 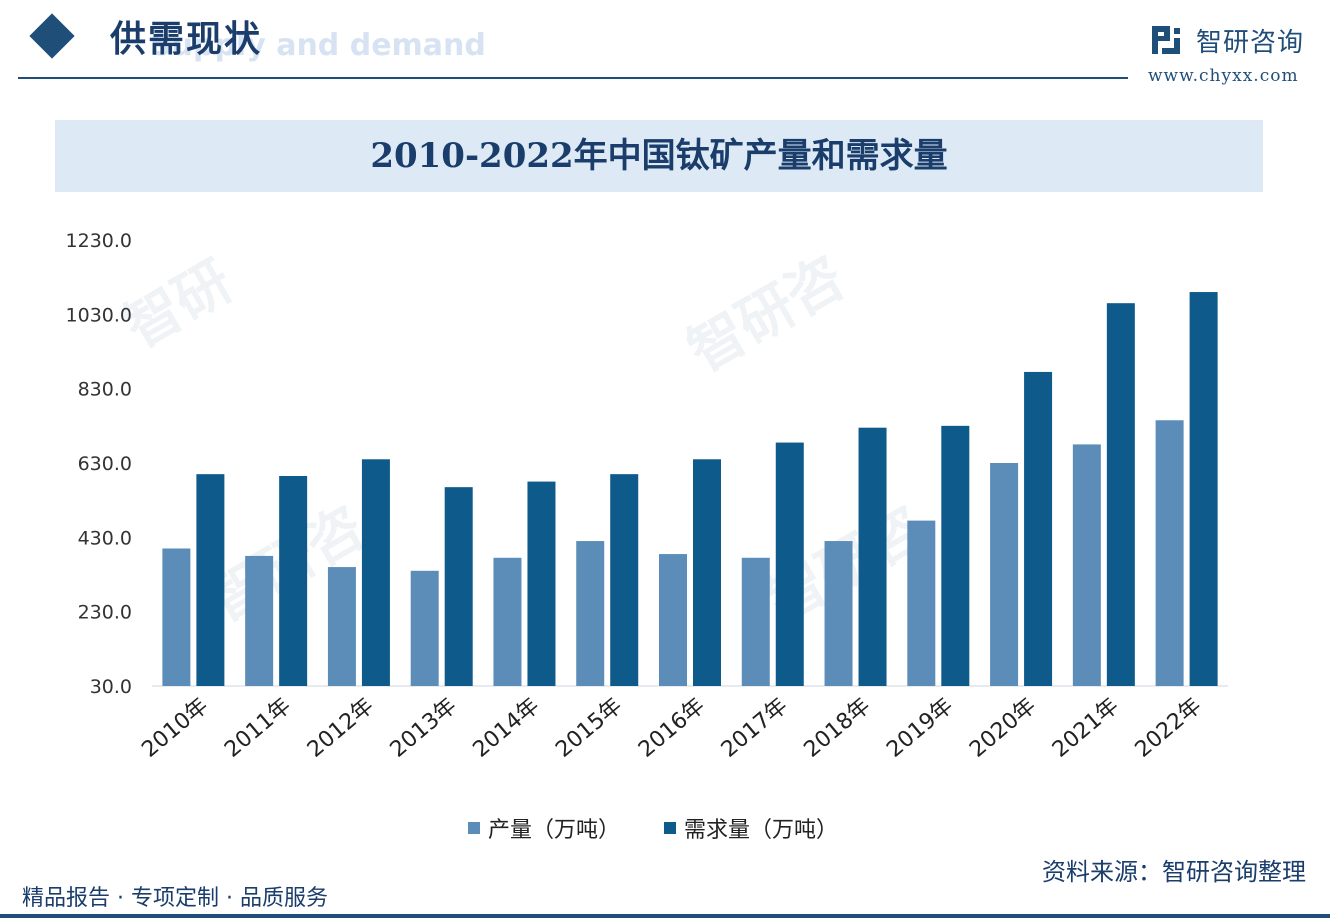 What do you see at coordinates (554, 830) in the screenshot?
I see `legend-label-production: 产量（万吨）` at bounding box center [554, 830].